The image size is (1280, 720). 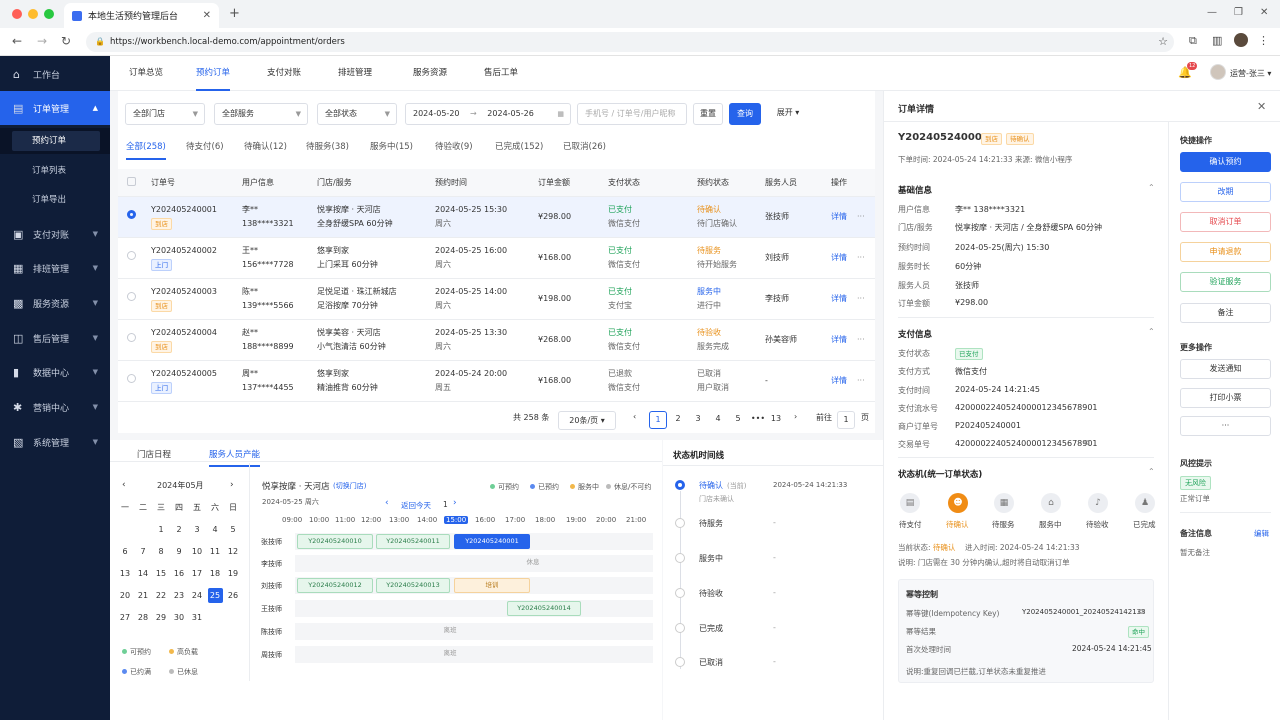 I want to click on calendar-day: 30, so click(x=179, y=617).